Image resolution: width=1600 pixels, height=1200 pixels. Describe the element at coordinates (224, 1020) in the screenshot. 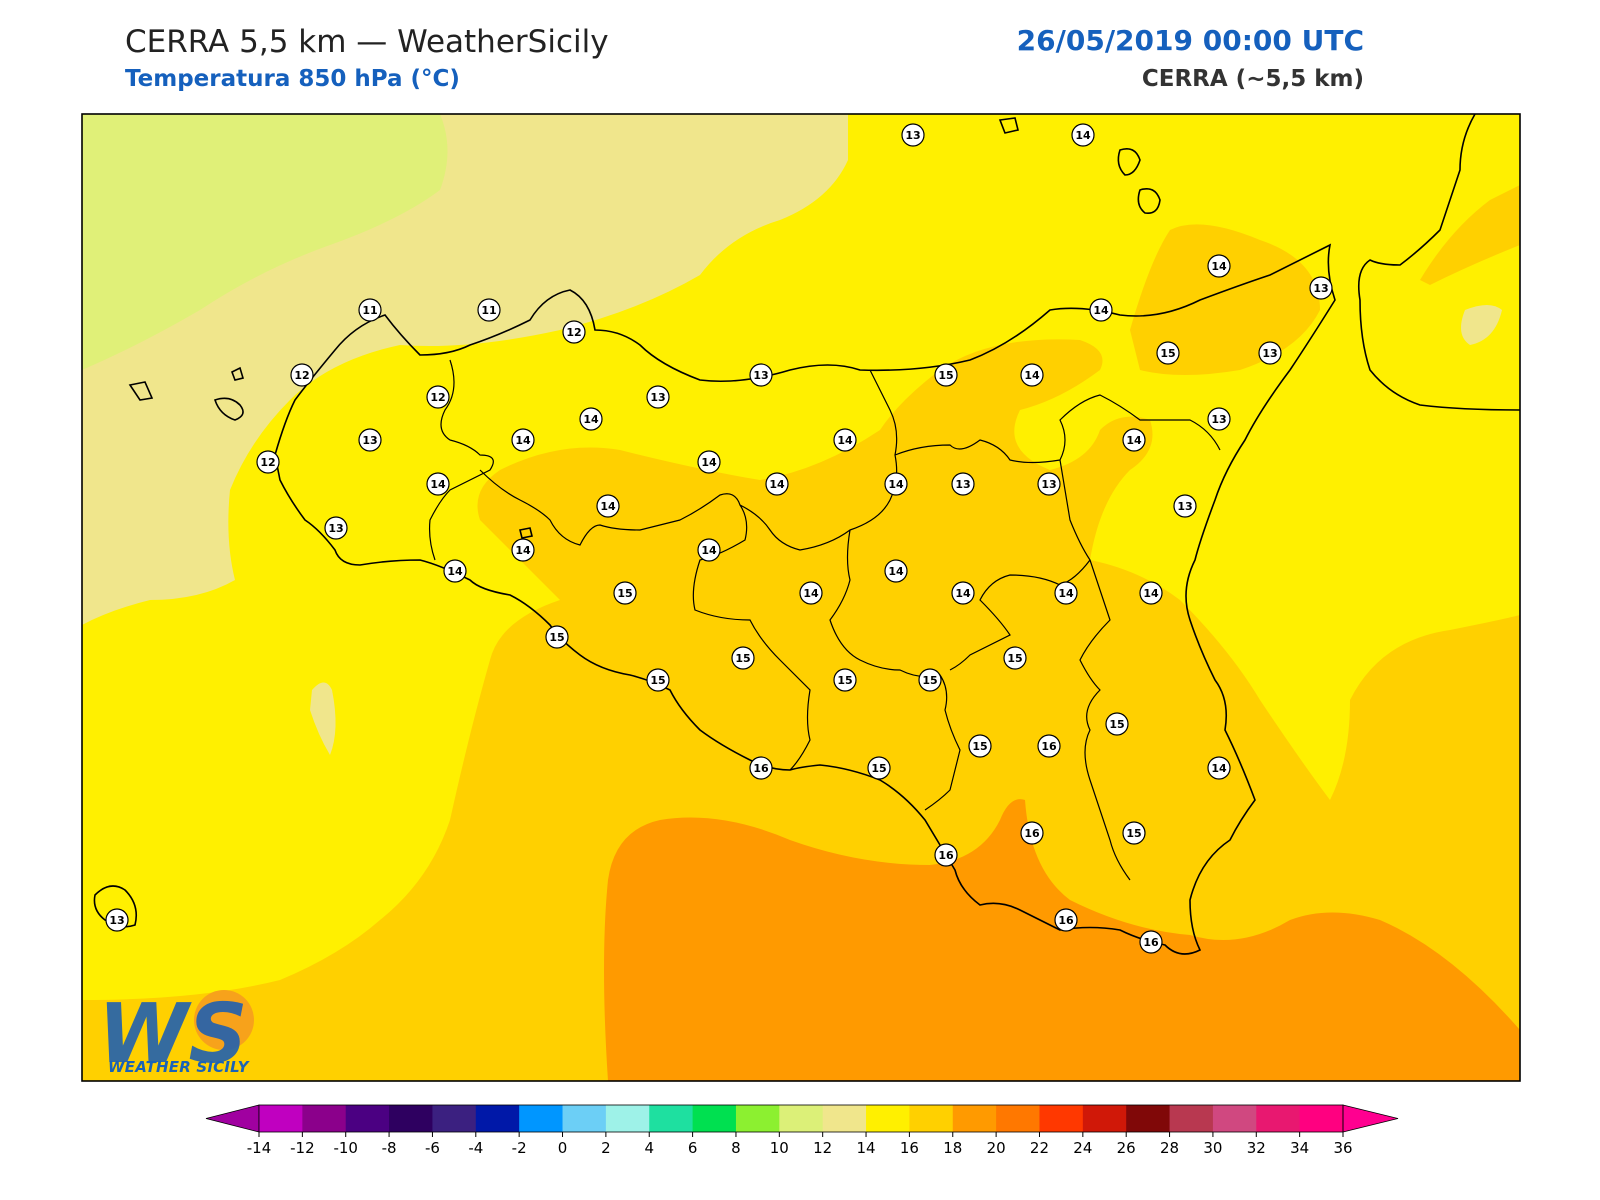

I see `logo-sun` at that location.